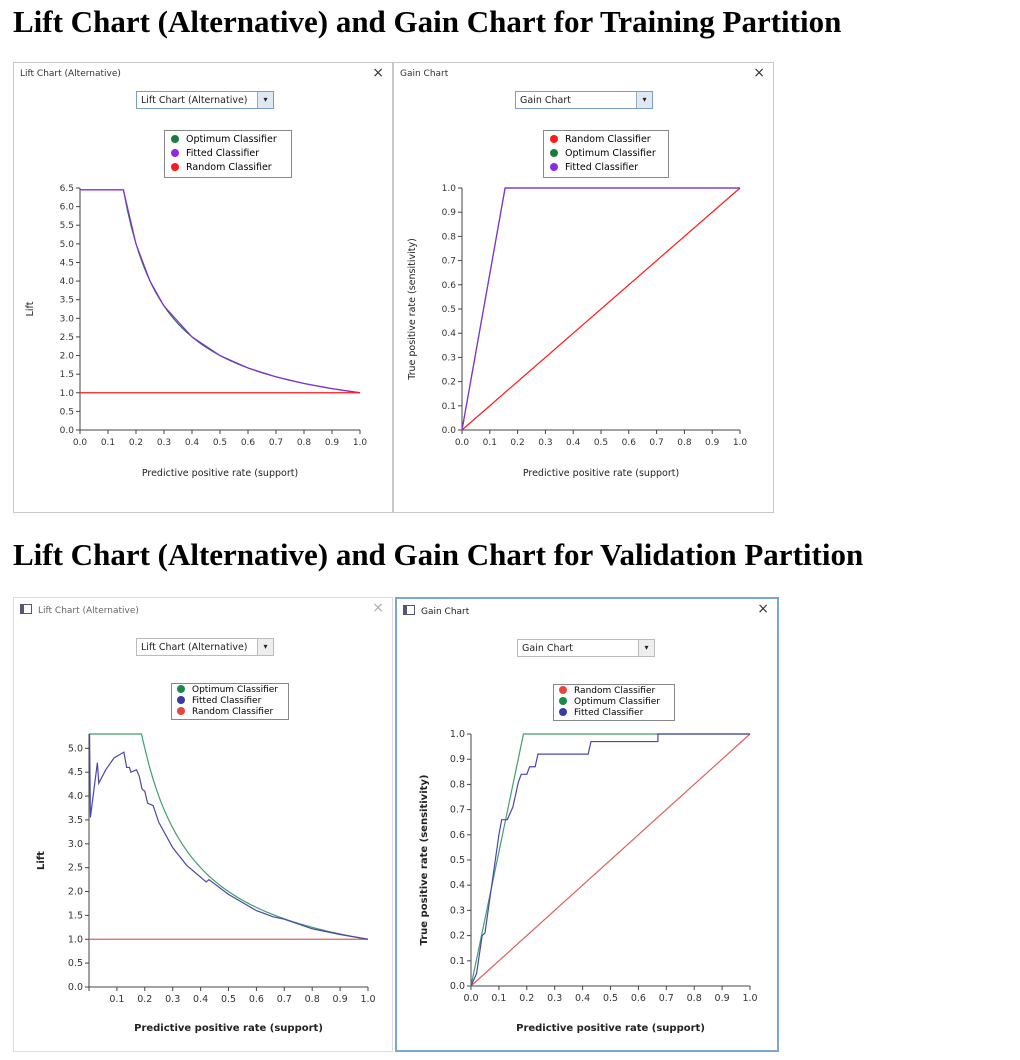  What do you see at coordinates (67, 208) in the screenshot?
I see `y-tick-label: 6.0` at bounding box center [67, 208].